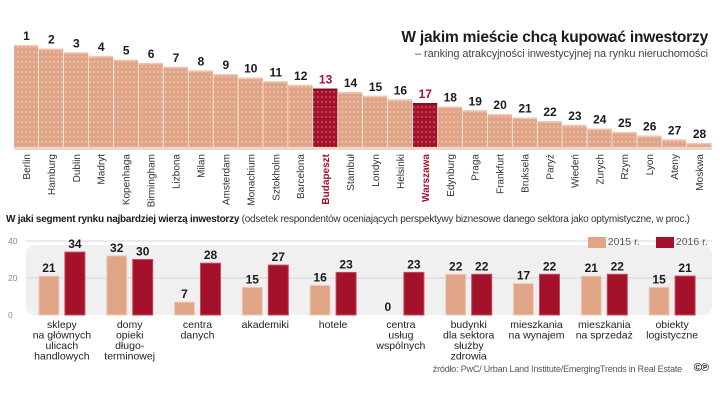  What do you see at coordinates (125, 103) in the screenshot?
I see `ranking-bar-kopenhaga` at bounding box center [125, 103].